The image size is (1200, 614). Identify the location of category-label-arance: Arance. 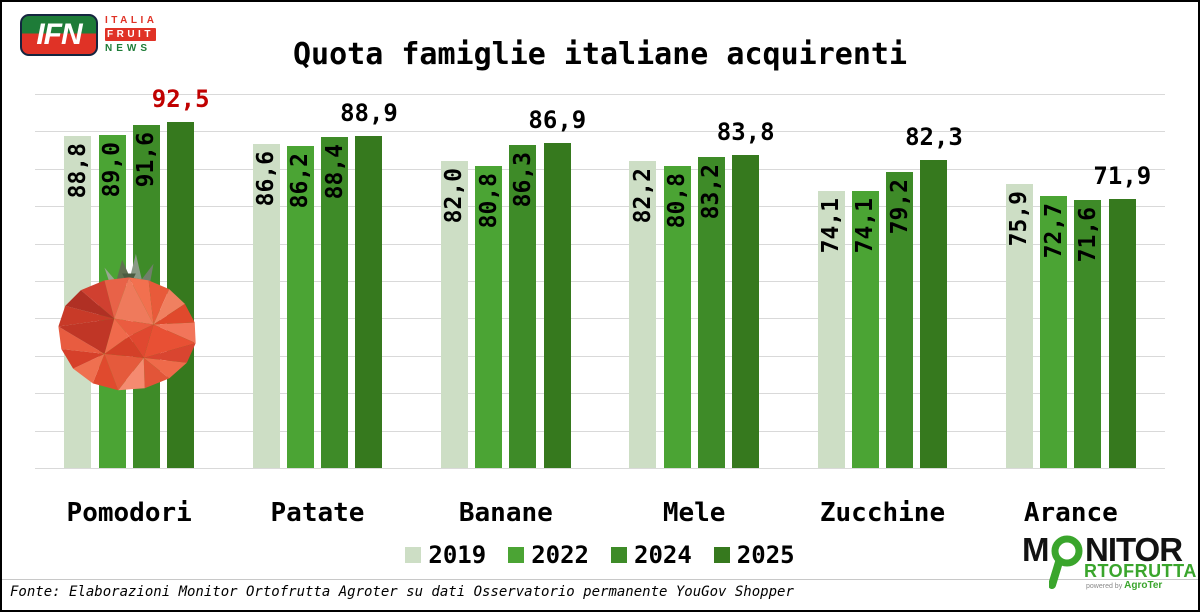
(1070, 513).